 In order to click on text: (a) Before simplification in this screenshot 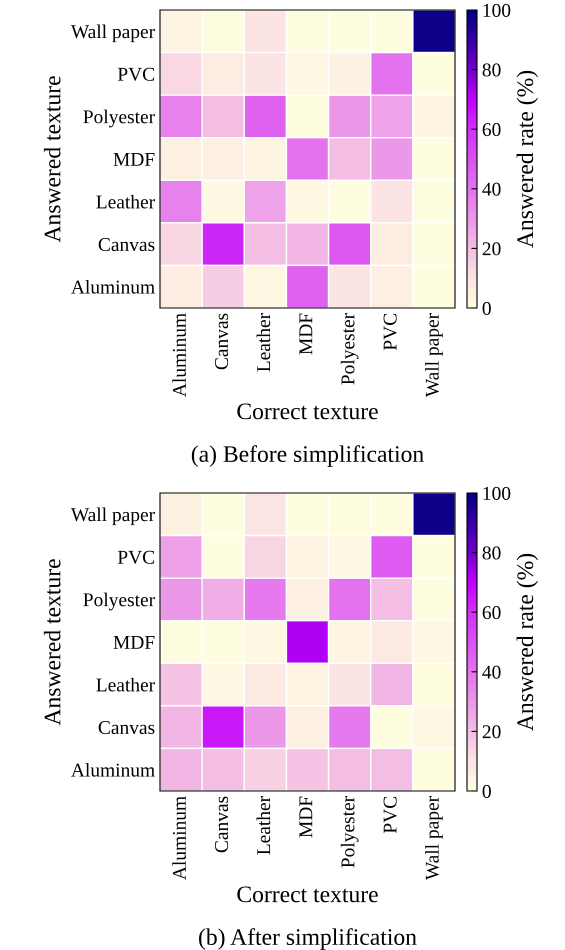, I will do `click(308, 456)`.